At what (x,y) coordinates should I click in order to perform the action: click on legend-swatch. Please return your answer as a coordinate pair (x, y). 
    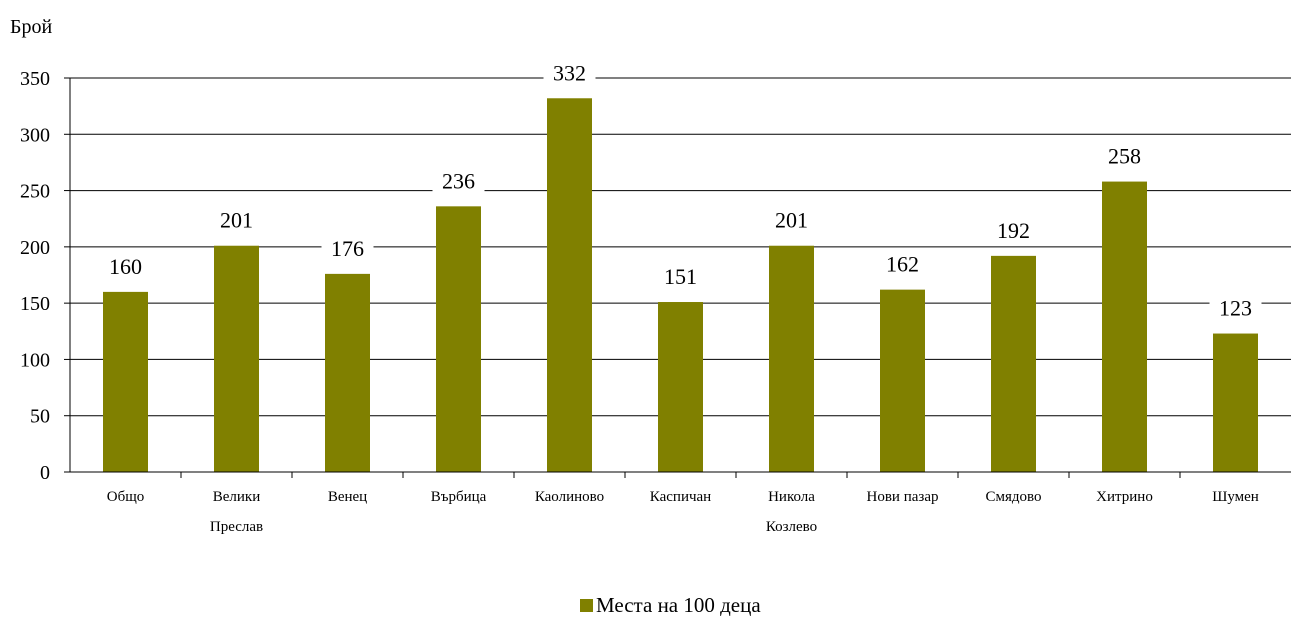
    Looking at the image, I should click on (586, 605).